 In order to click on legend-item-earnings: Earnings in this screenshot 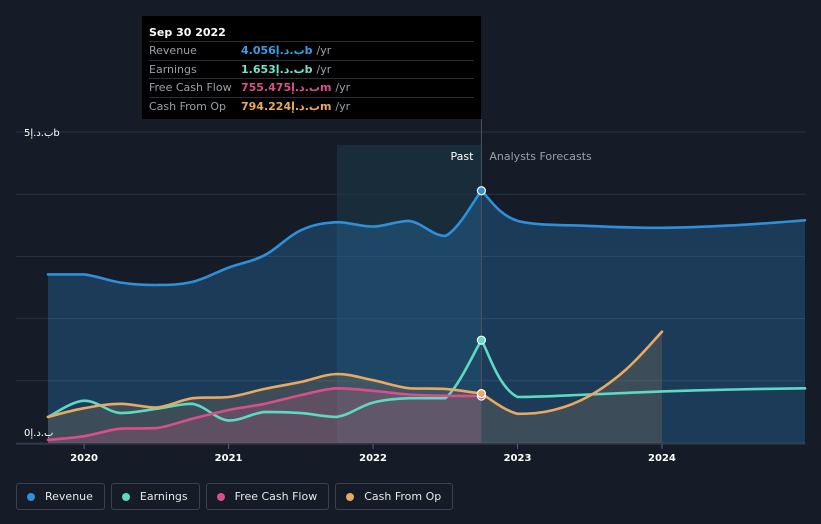, I will do `click(155, 496)`.